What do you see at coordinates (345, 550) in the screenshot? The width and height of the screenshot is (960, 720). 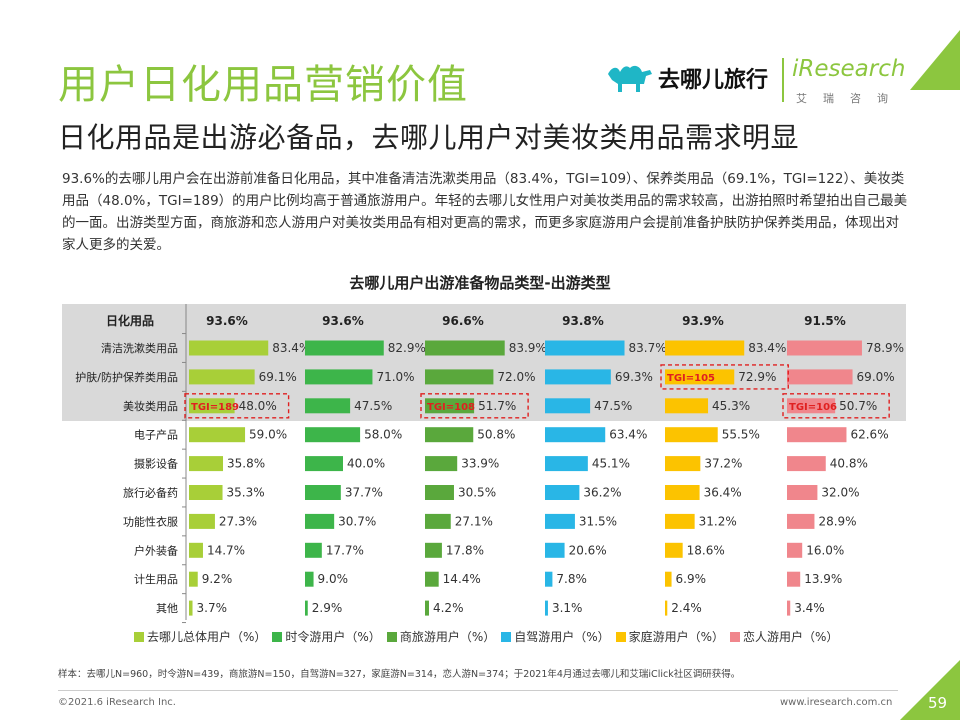 I see `value-label: 17.7%` at bounding box center [345, 550].